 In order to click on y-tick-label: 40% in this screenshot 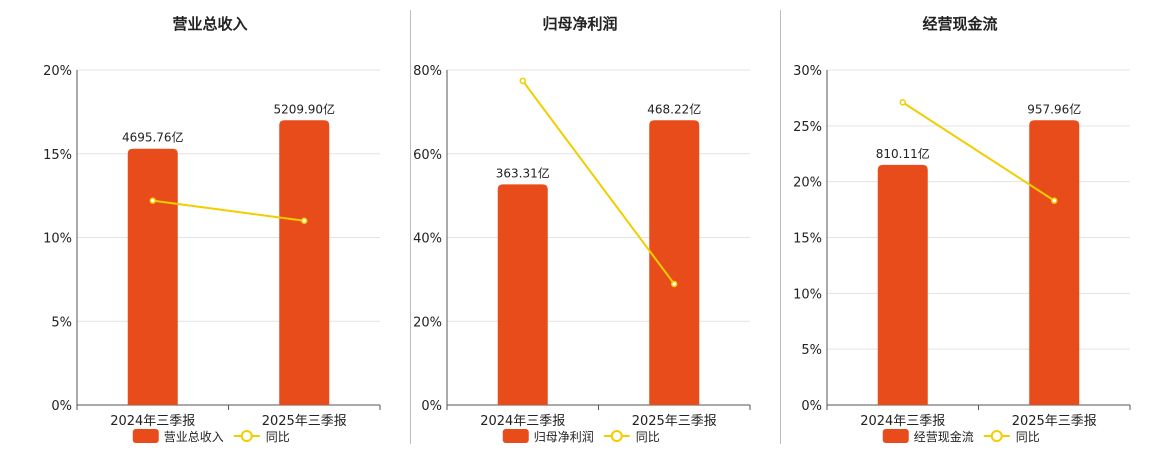, I will do `click(427, 239)`.